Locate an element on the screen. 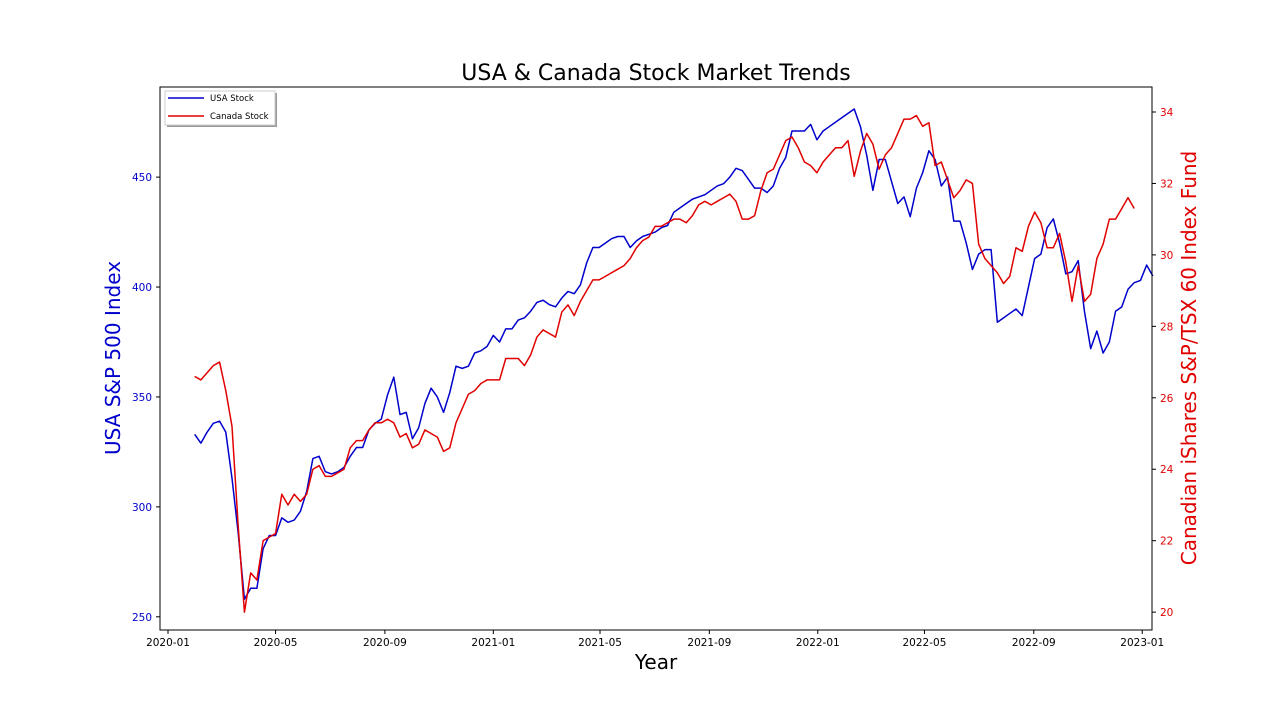 This screenshot has height=720, width=1280. right-y-tick-label: 32 is located at coordinates (1166, 184).